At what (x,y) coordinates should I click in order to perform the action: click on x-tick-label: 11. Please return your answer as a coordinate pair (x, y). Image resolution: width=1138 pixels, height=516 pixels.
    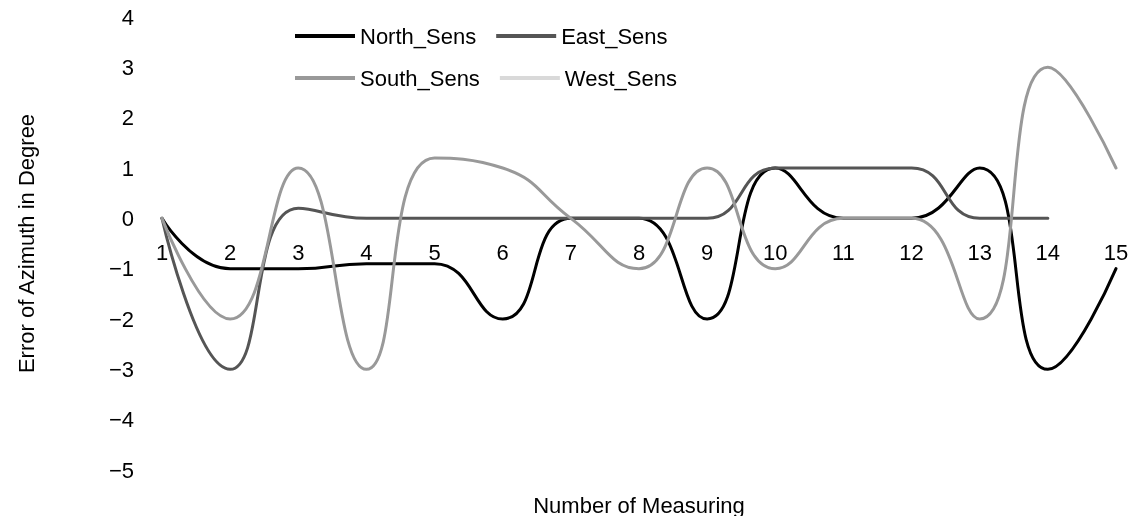
    Looking at the image, I should click on (843, 252).